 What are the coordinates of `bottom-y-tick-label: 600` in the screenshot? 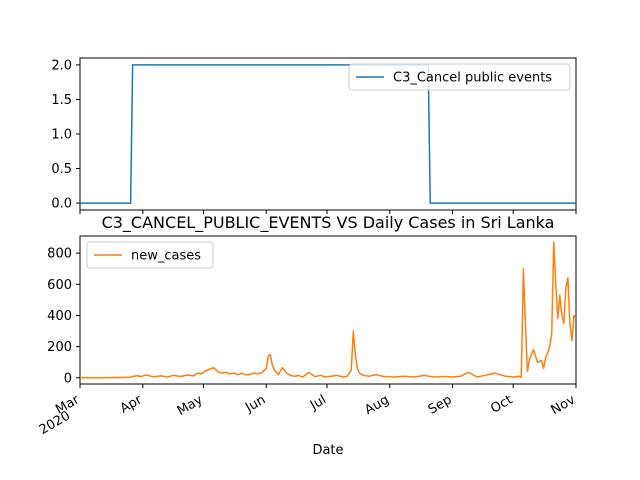 It's located at (59, 285).